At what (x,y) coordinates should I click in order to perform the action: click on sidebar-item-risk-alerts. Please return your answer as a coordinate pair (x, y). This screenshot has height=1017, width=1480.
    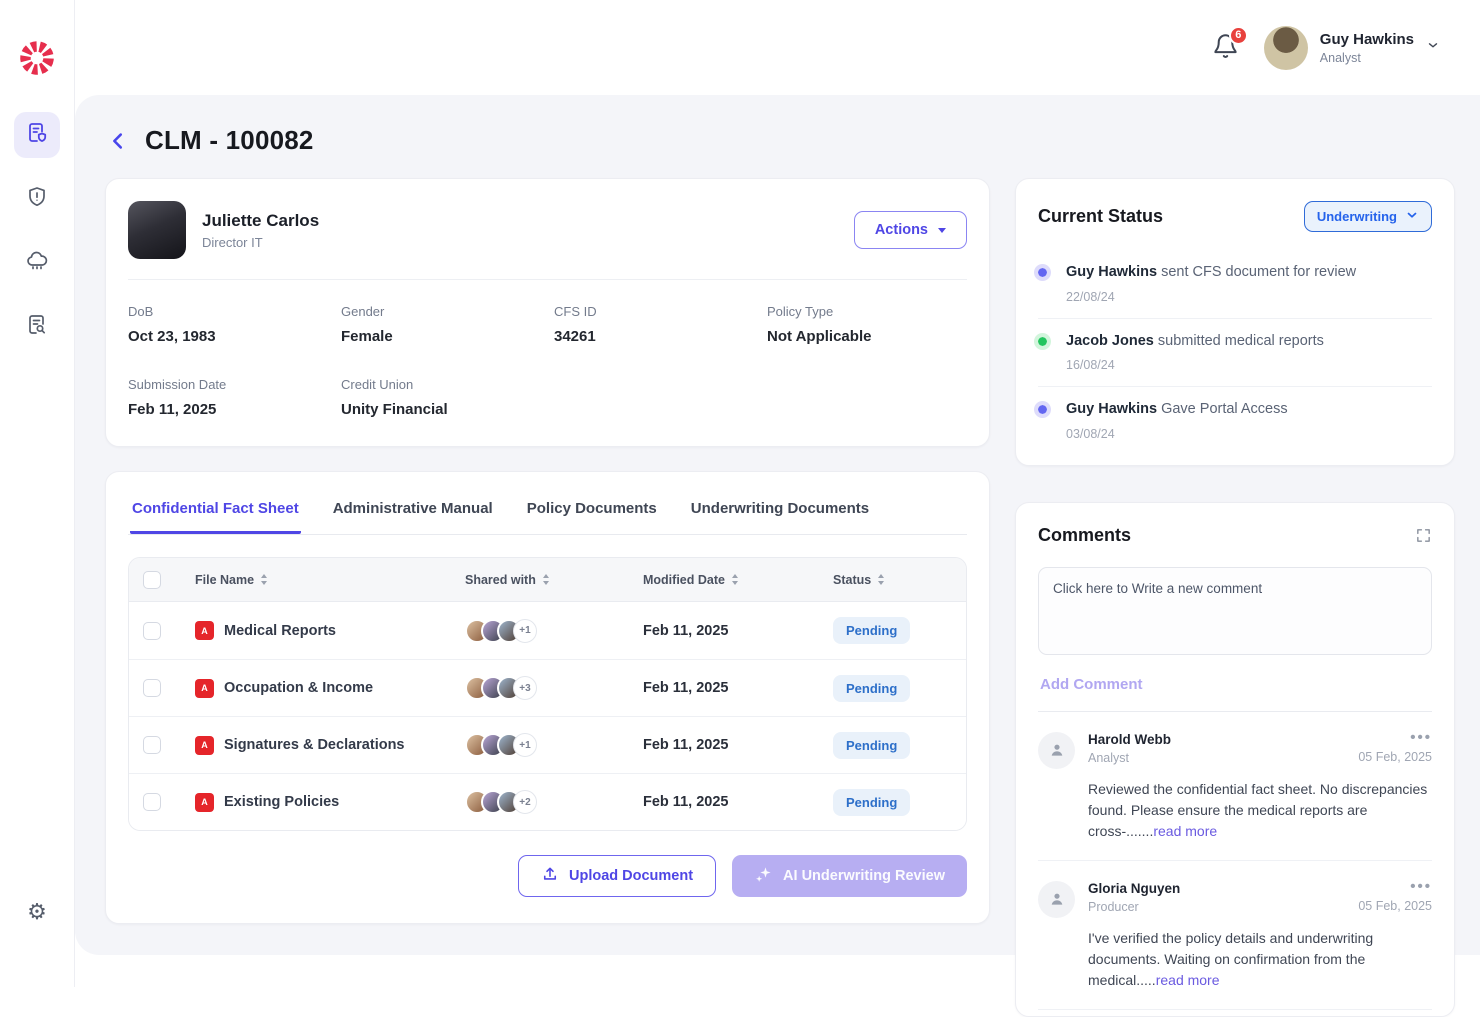
    Looking at the image, I should click on (37, 199).